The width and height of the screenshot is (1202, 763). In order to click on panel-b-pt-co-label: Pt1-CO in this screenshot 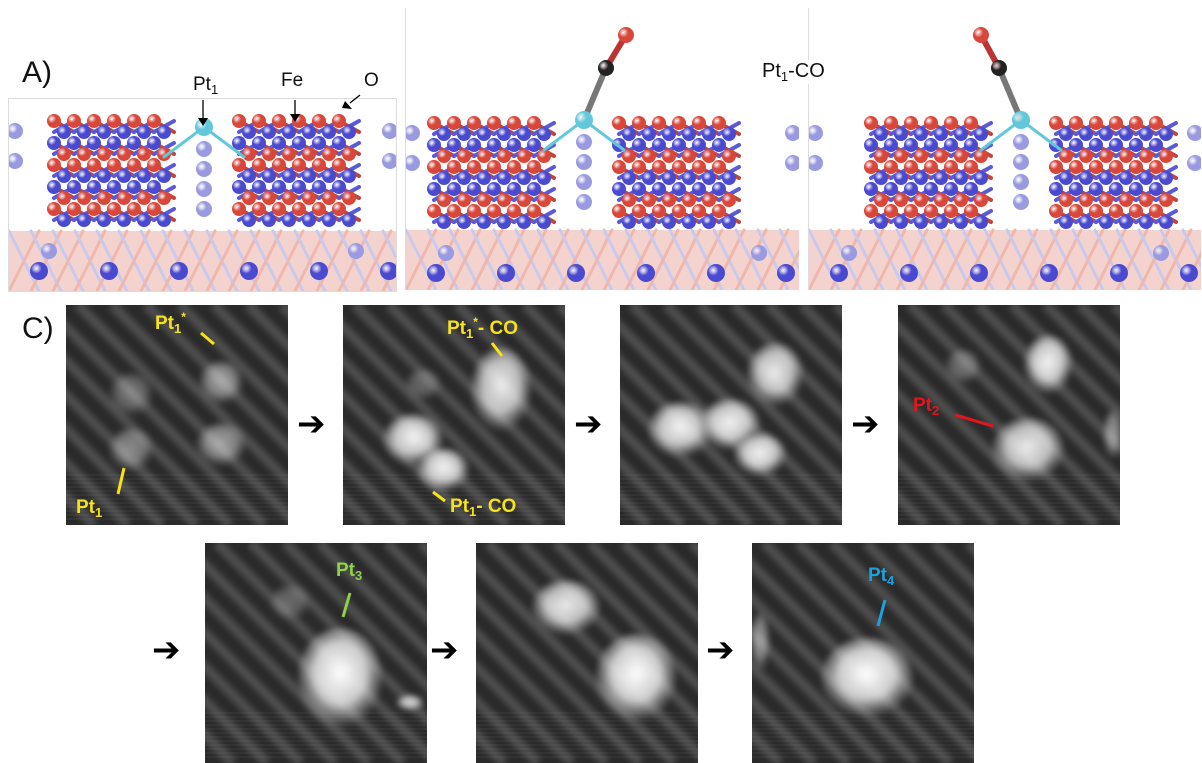, I will do `click(793, 72)`.